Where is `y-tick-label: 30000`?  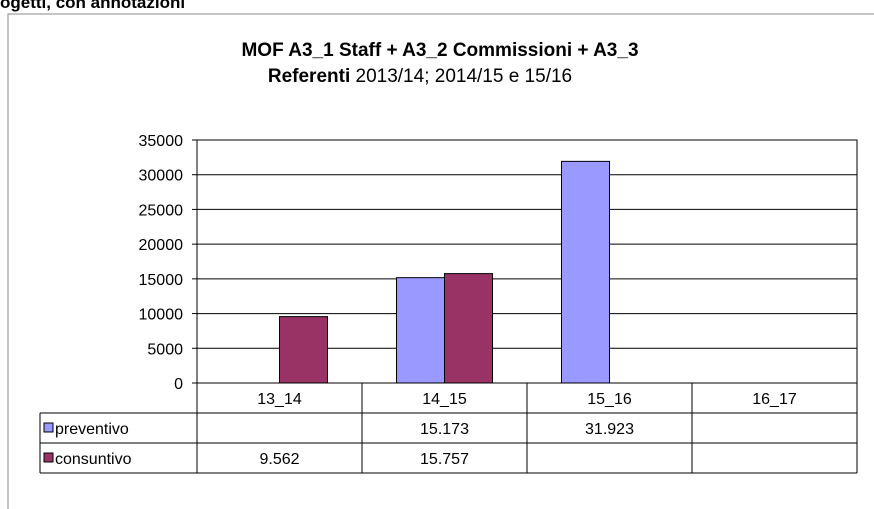 y-tick-label: 30000 is located at coordinates (161, 176).